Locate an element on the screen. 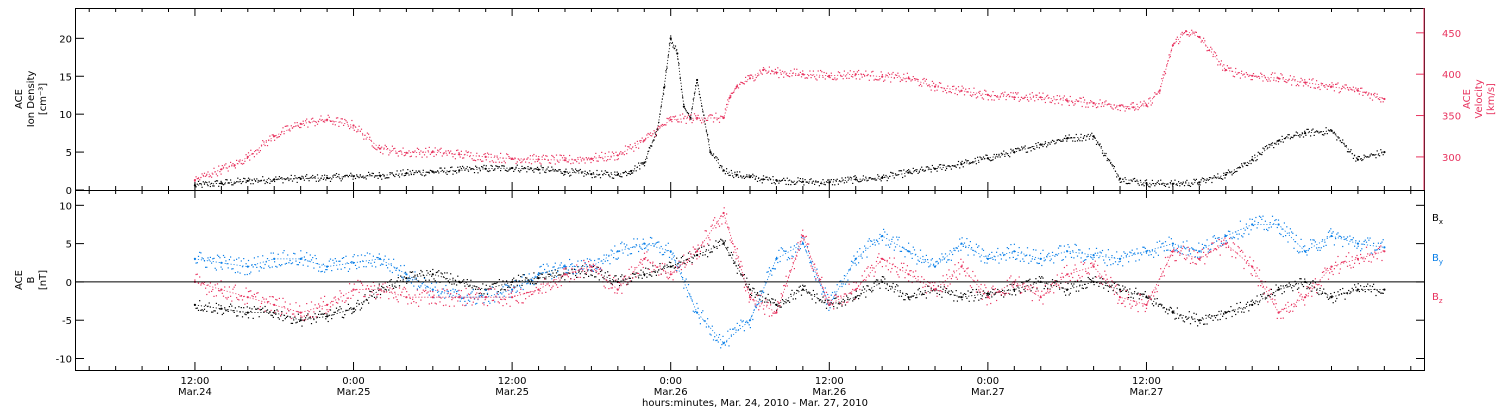  legend-by-sub: y is located at coordinates (1441, 262).